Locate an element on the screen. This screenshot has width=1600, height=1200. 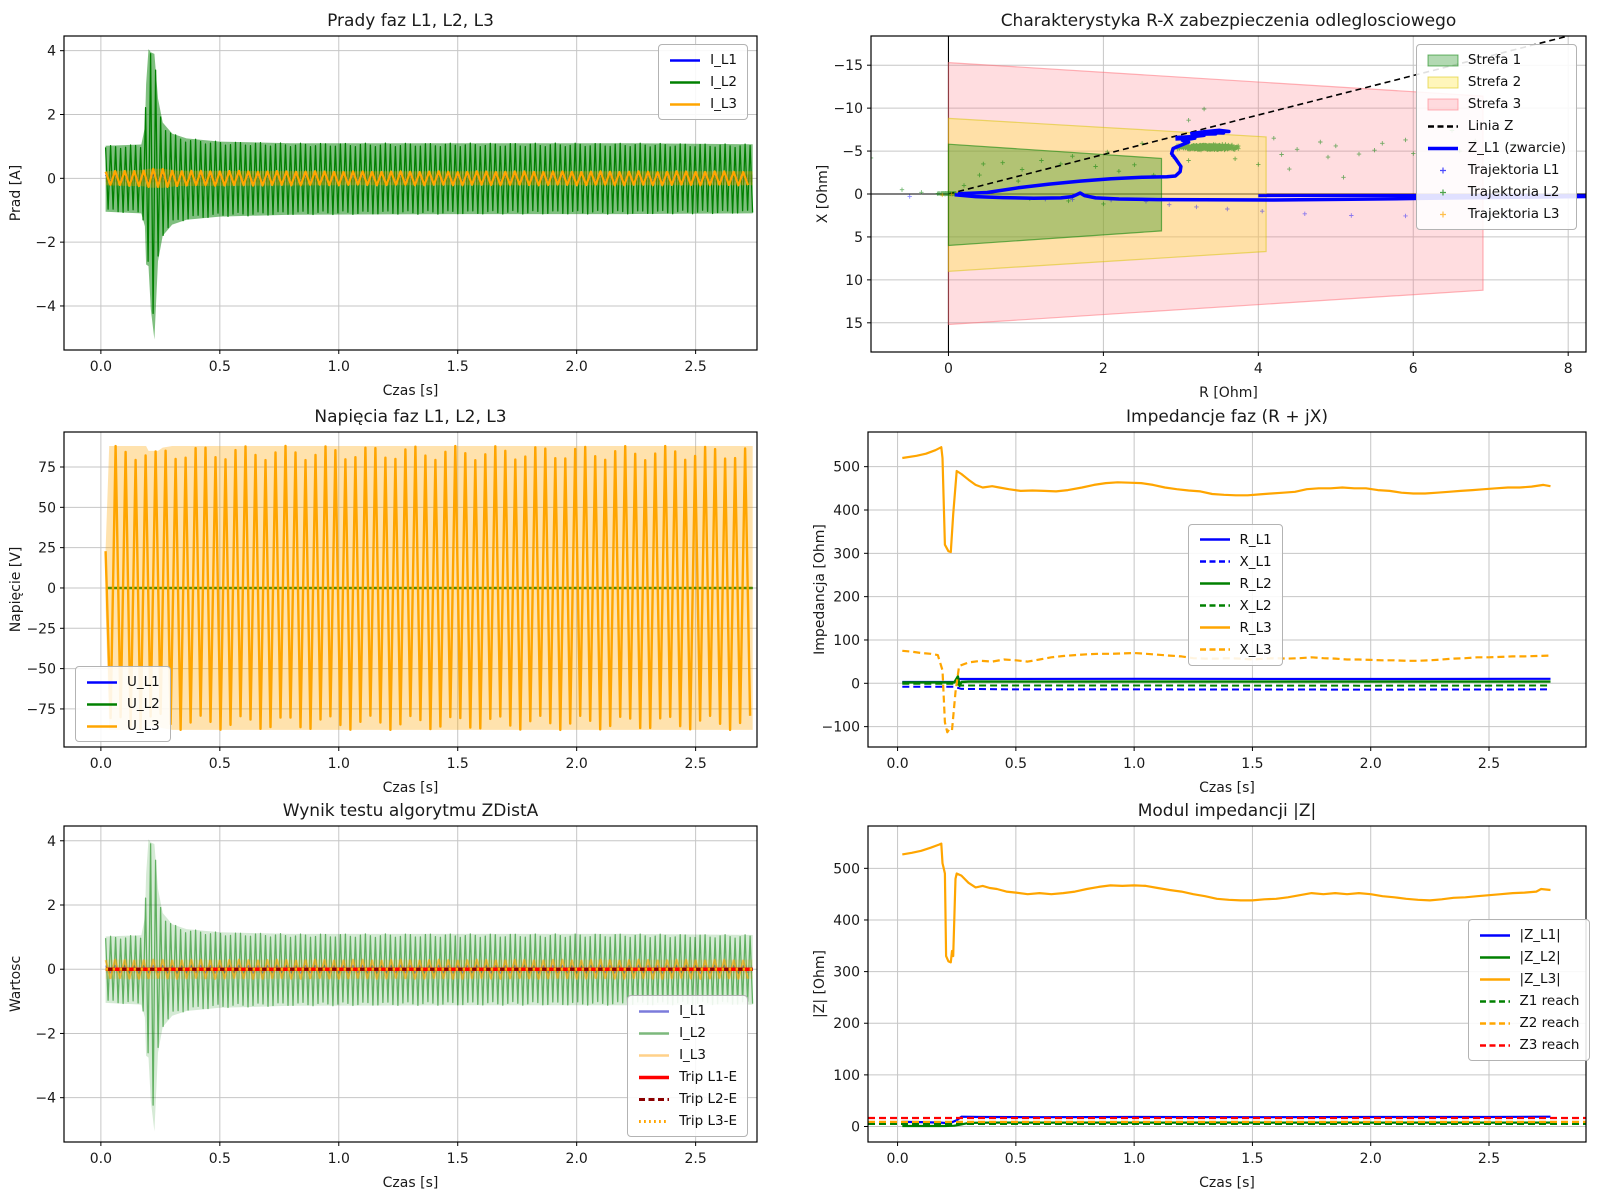
legend-entry: Z_L1 (zwarcie) is located at coordinates (1496, 148).